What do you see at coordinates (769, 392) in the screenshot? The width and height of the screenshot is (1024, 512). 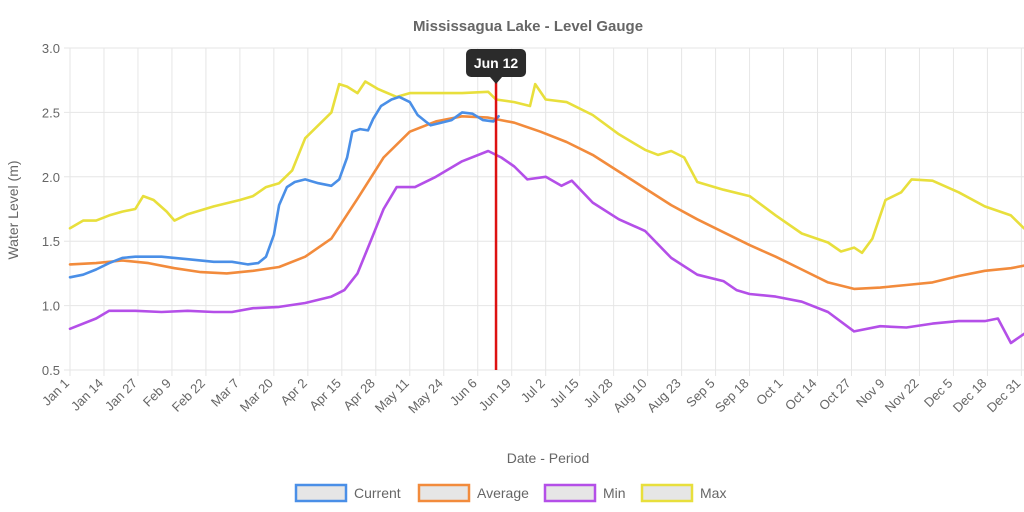 I see `x-tick-label: Oct 1` at bounding box center [769, 392].